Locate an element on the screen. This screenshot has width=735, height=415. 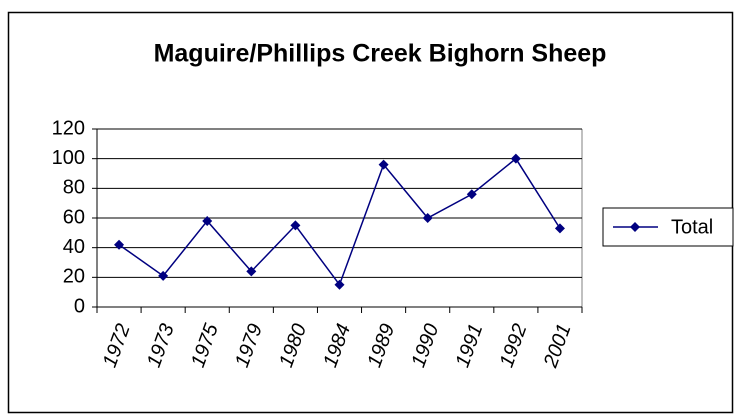
chart-title: Maguire/Phillips Creek Bighorn Sheep is located at coordinates (380, 54).